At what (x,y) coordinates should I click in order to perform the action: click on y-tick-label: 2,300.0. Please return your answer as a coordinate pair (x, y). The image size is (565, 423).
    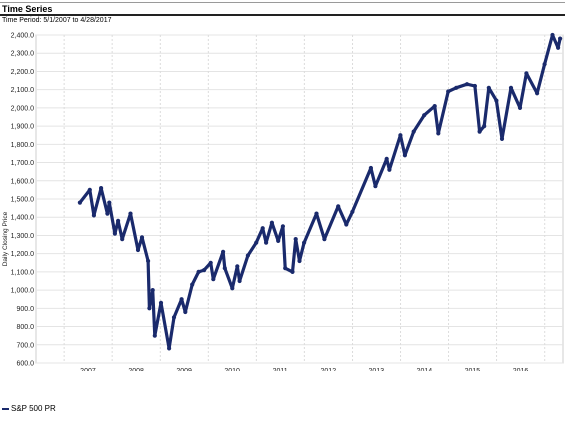
    Looking at the image, I should click on (22, 54).